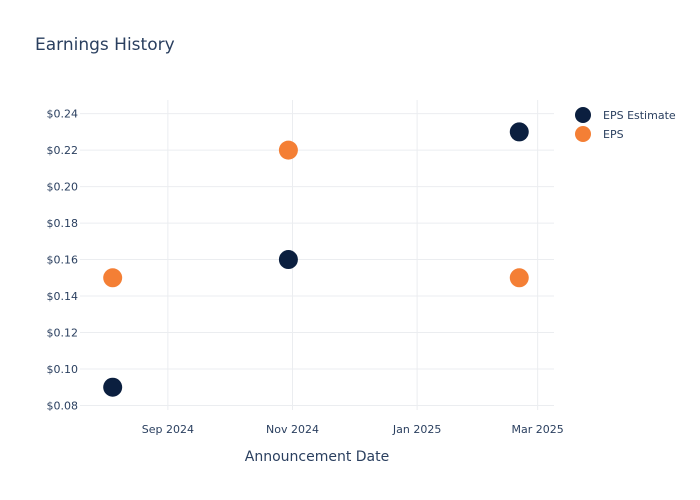 This screenshot has width=700, height=500. What do you see at coordinates (63, 187) in the screenshot?
I see `y-tick-label: $0.20` at bounding box center [63, 187].